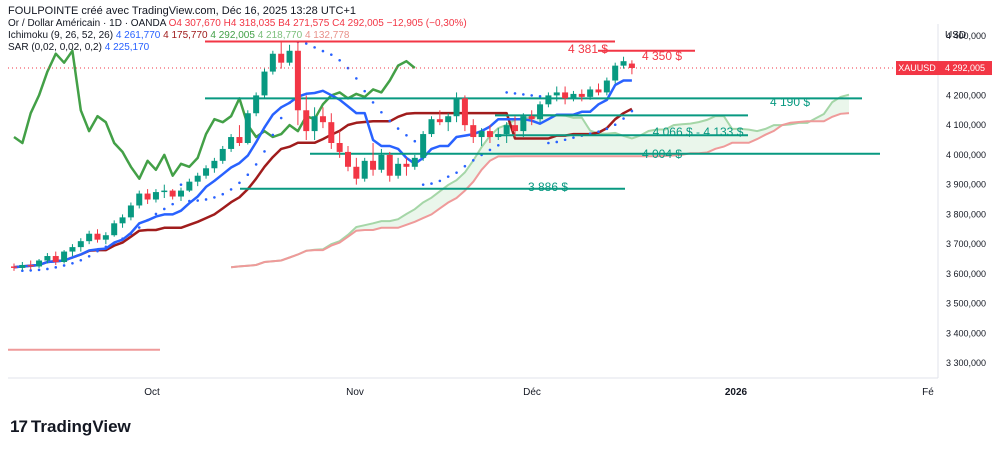 Image resolution: width=1000 pixels, height=450 pixels. What do you see at coordinates (966, 274) in the screenshot?
I see `y-tick-label: 3 600,000` at bounding box center [966, 274].